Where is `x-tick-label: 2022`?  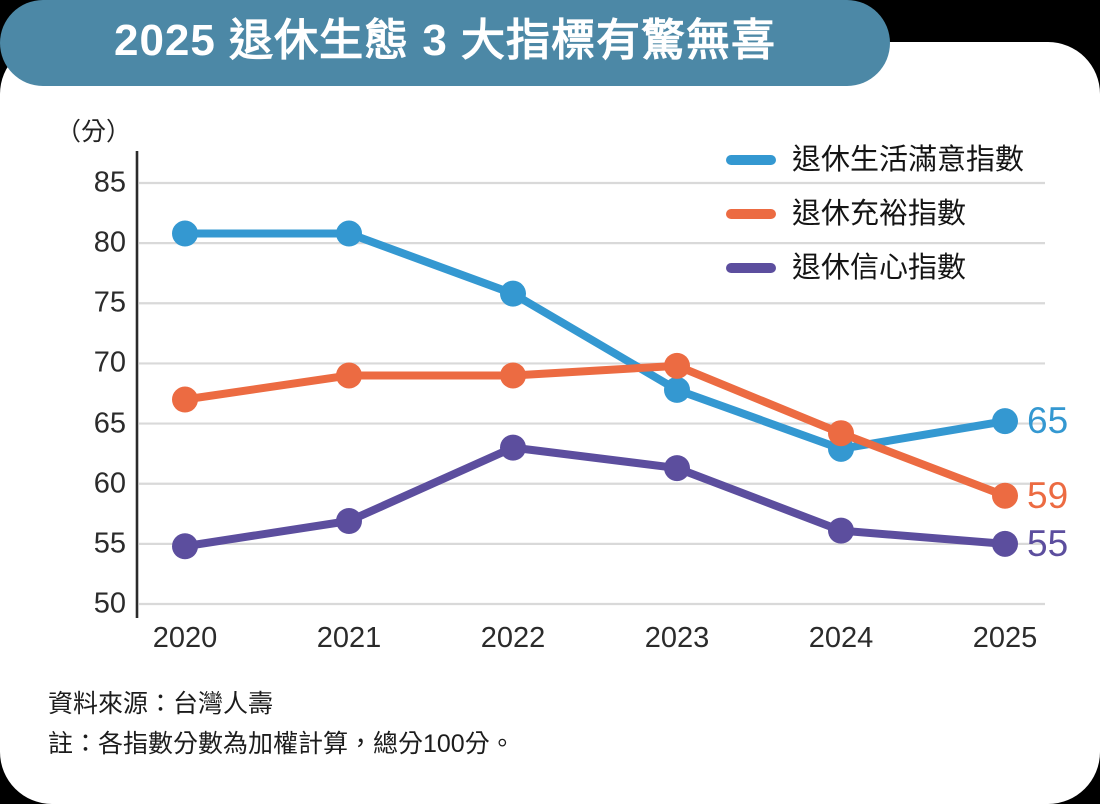 x-tick-label: 2022 is located at coordinates (513, 638).